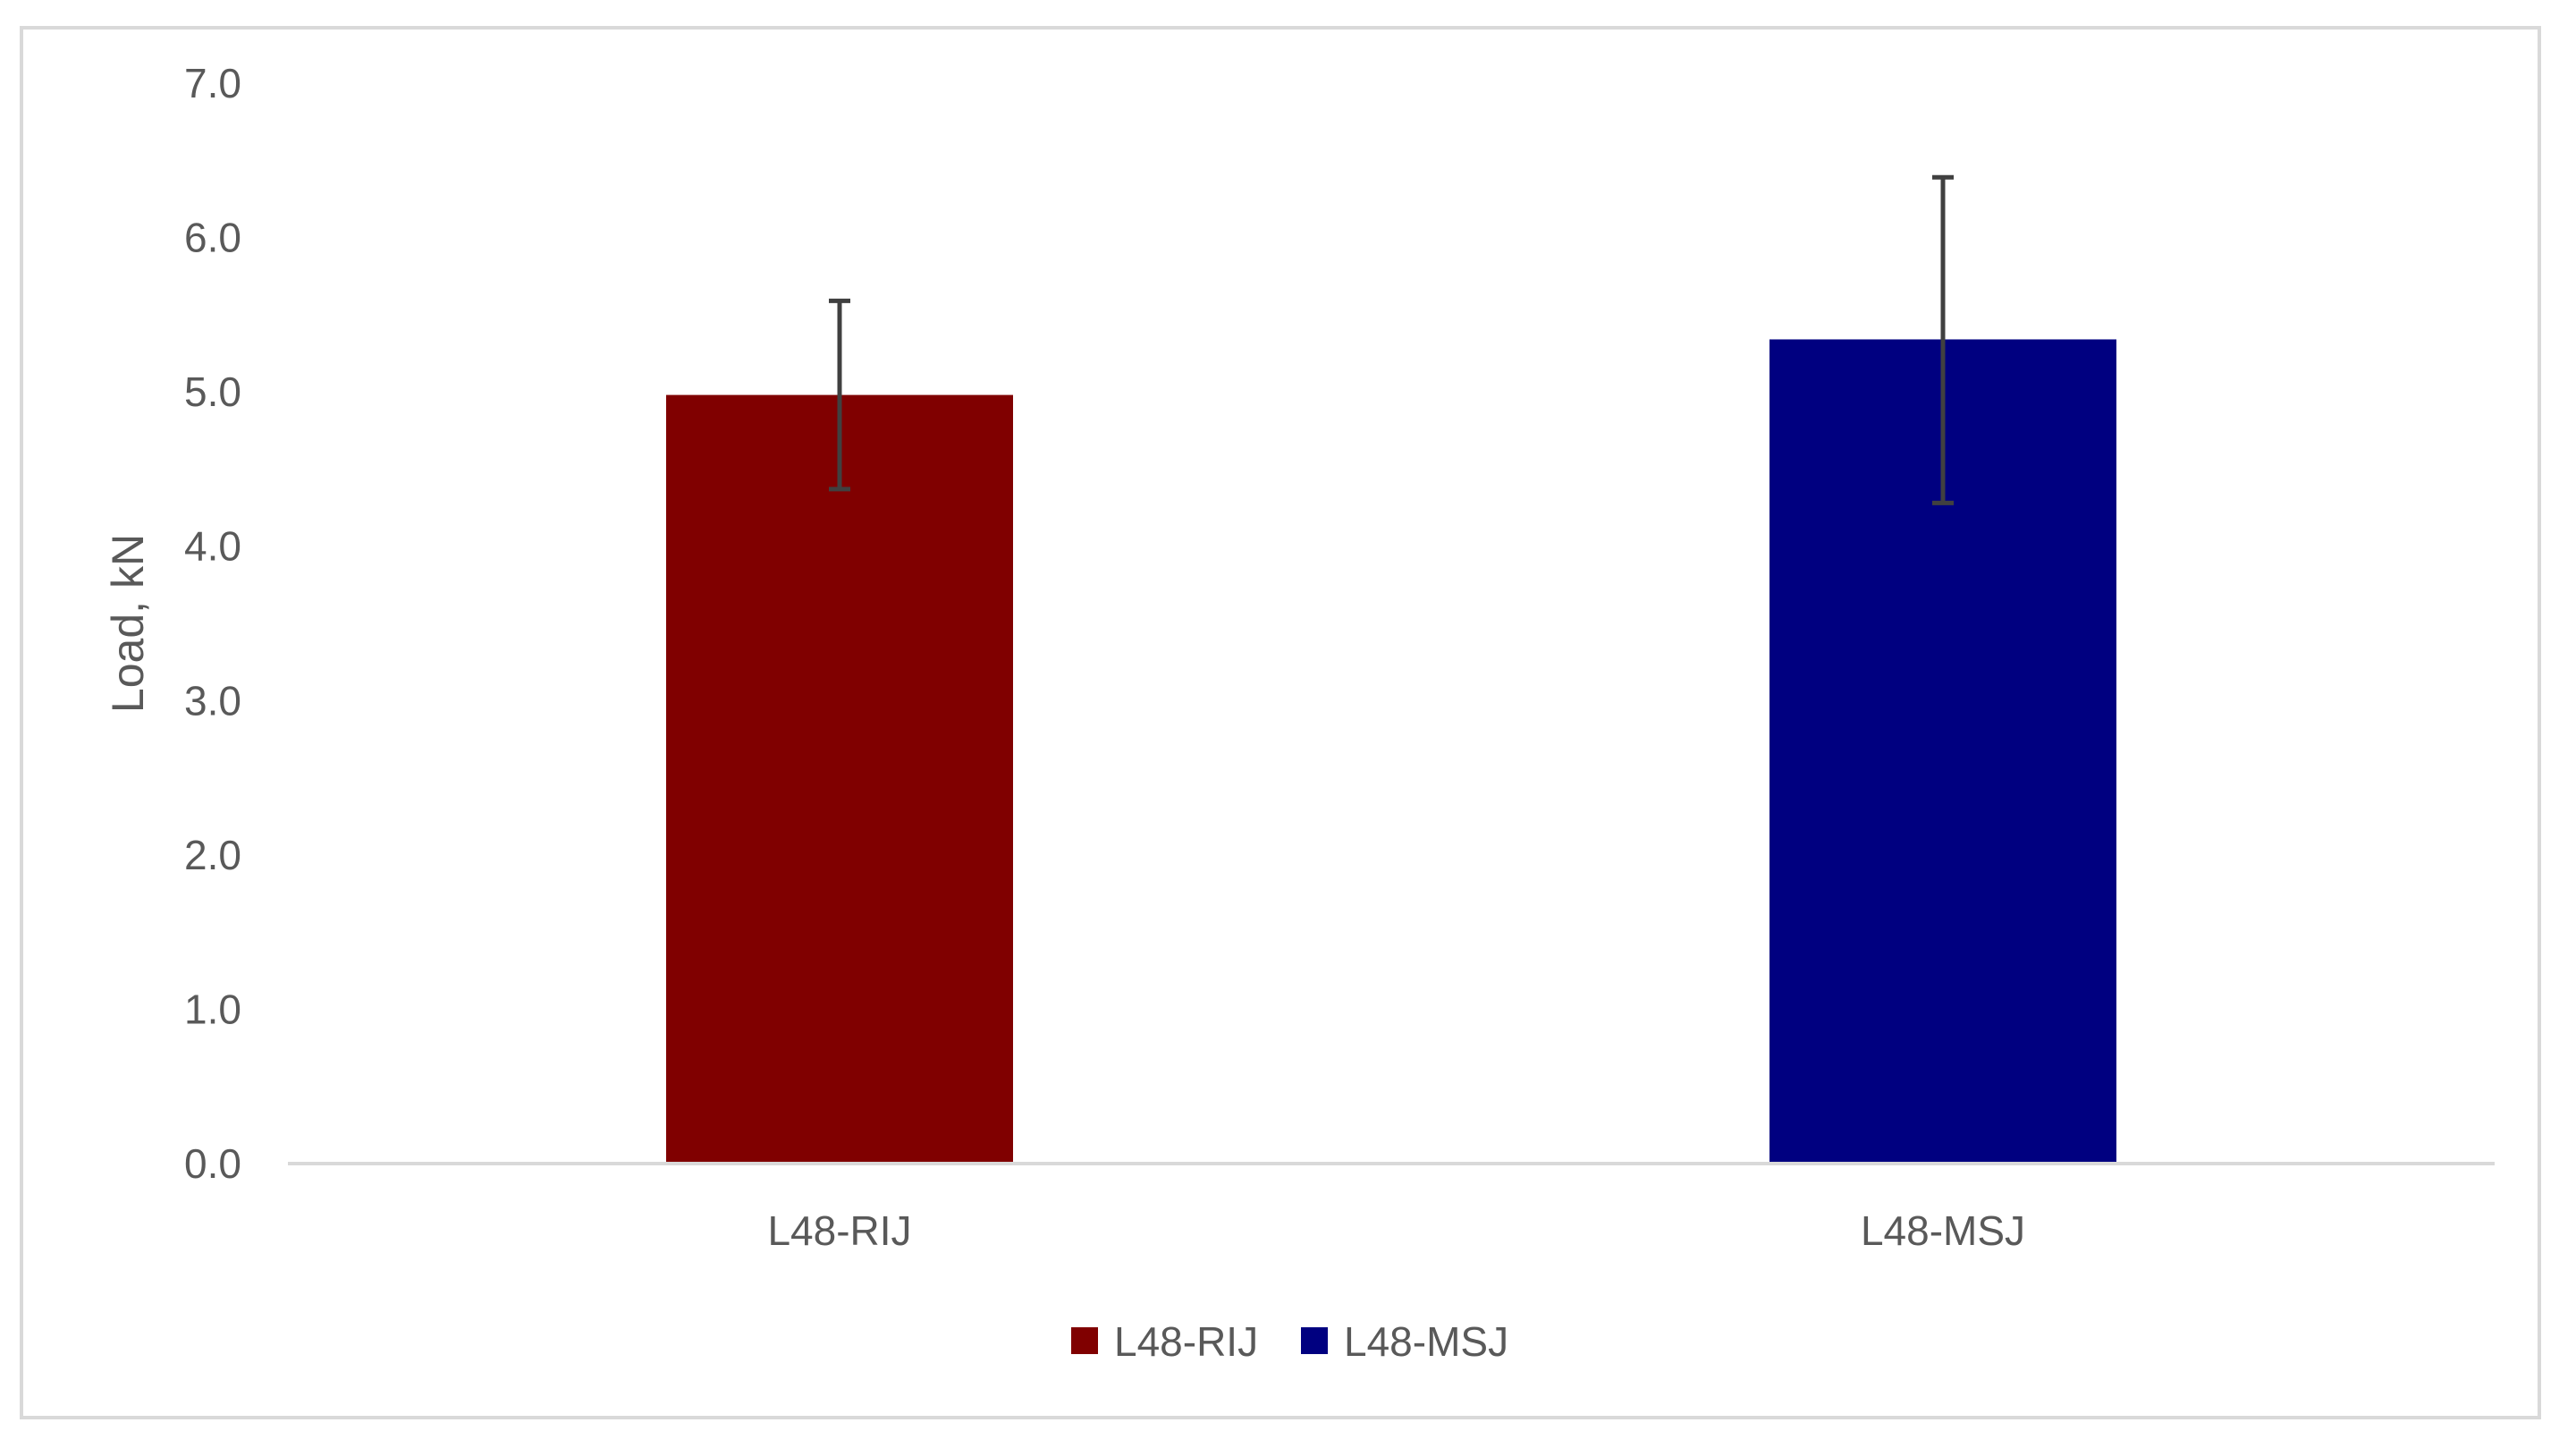 This screenshot has width=2576, height=1448. I want to click on error-bars, so click(1391, 339).